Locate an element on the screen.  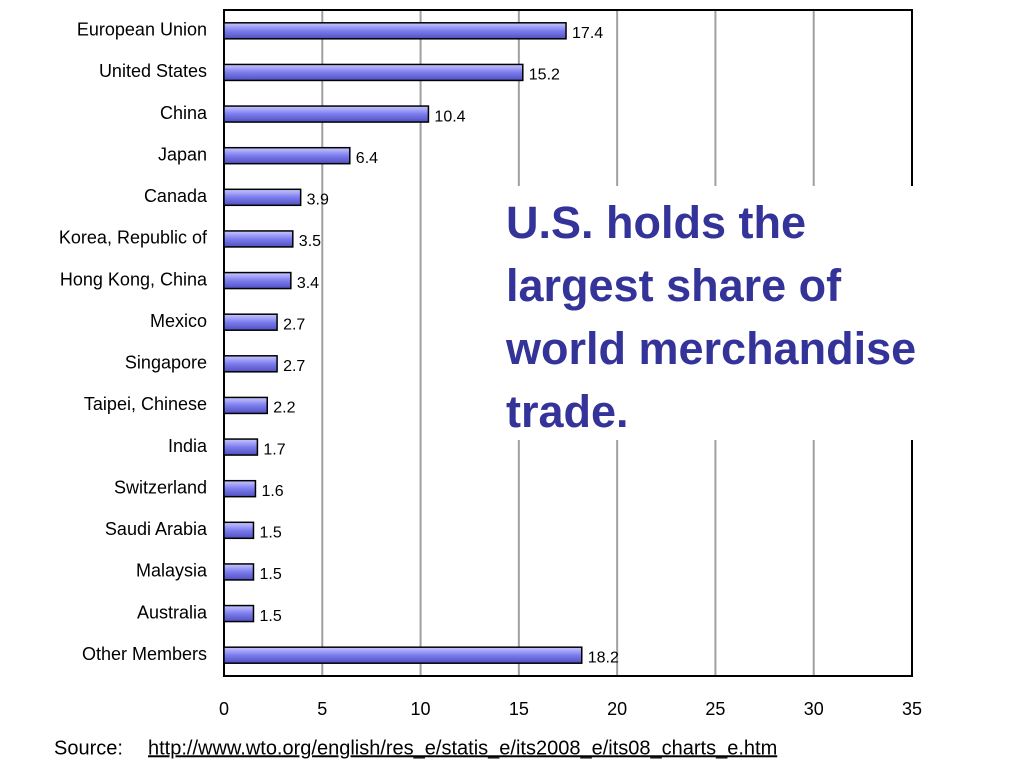
data-label: 17.4 is located at coordinates (587, 33).